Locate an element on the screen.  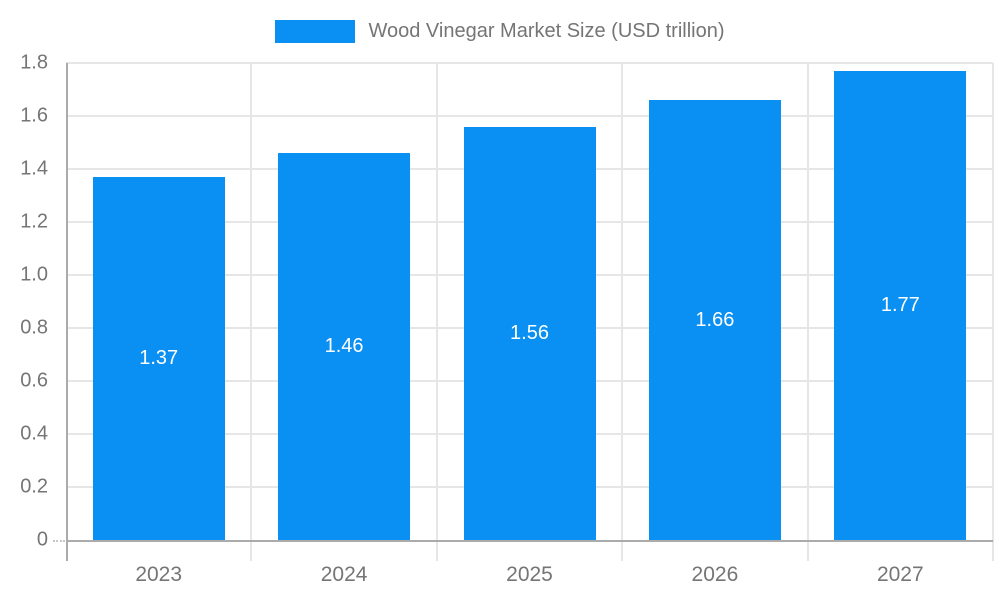
y-tick-label: 1.2 is located at coordinates (34, 221).